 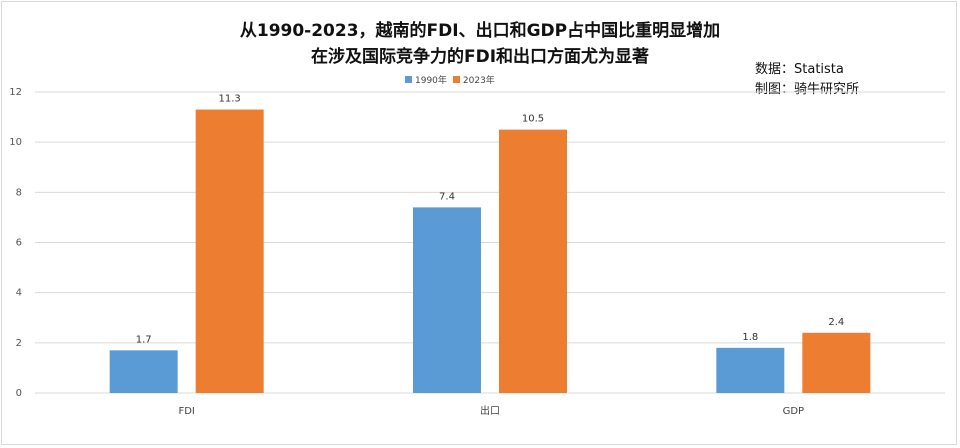 I want to click on source-label: 数据：Statista, so click(x=799, y=69).